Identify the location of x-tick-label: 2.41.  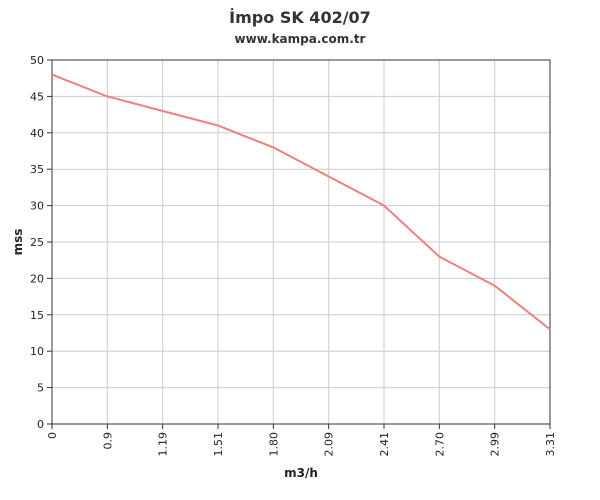
(384, 444).